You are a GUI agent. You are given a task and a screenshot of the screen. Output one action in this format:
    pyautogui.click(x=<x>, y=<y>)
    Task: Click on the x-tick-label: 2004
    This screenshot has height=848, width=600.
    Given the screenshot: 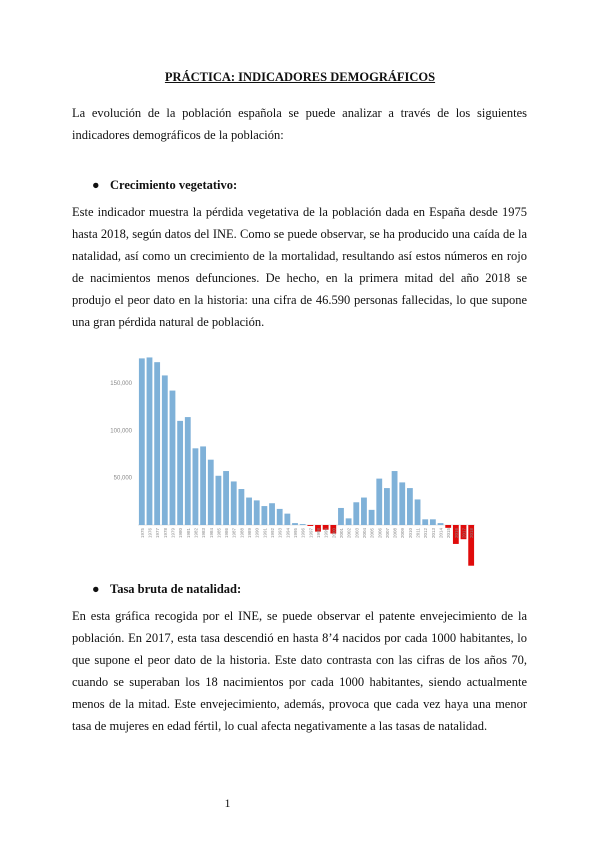 What is the action you would take?
    pyautogui.click(x=364, y=533)
    